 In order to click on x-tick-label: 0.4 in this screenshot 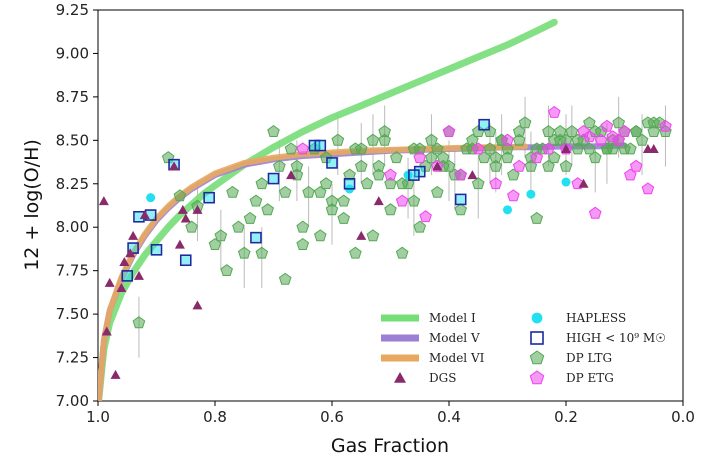, I will do `click(449, 417)`.